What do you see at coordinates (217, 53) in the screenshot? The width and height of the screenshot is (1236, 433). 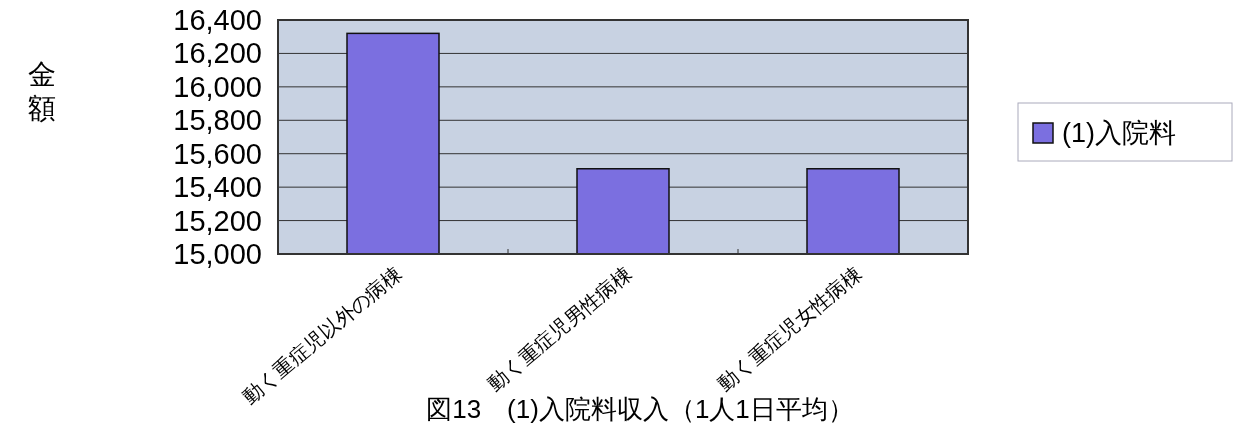 I see `y-tick-label: 16,200` at bounding box center [217, 53].